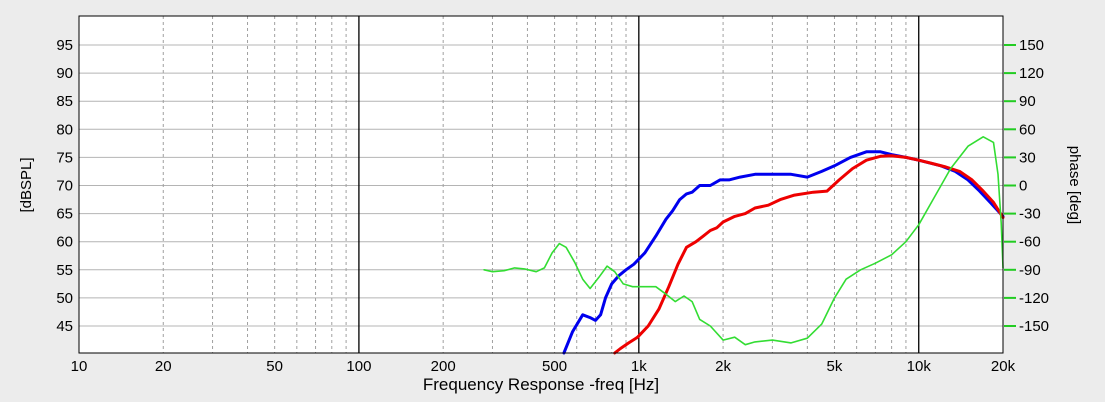  What do you see at coordinates (79, 366) in the screenshot?
I see `x-tick-label: 10` at bounding box center [79, 366].